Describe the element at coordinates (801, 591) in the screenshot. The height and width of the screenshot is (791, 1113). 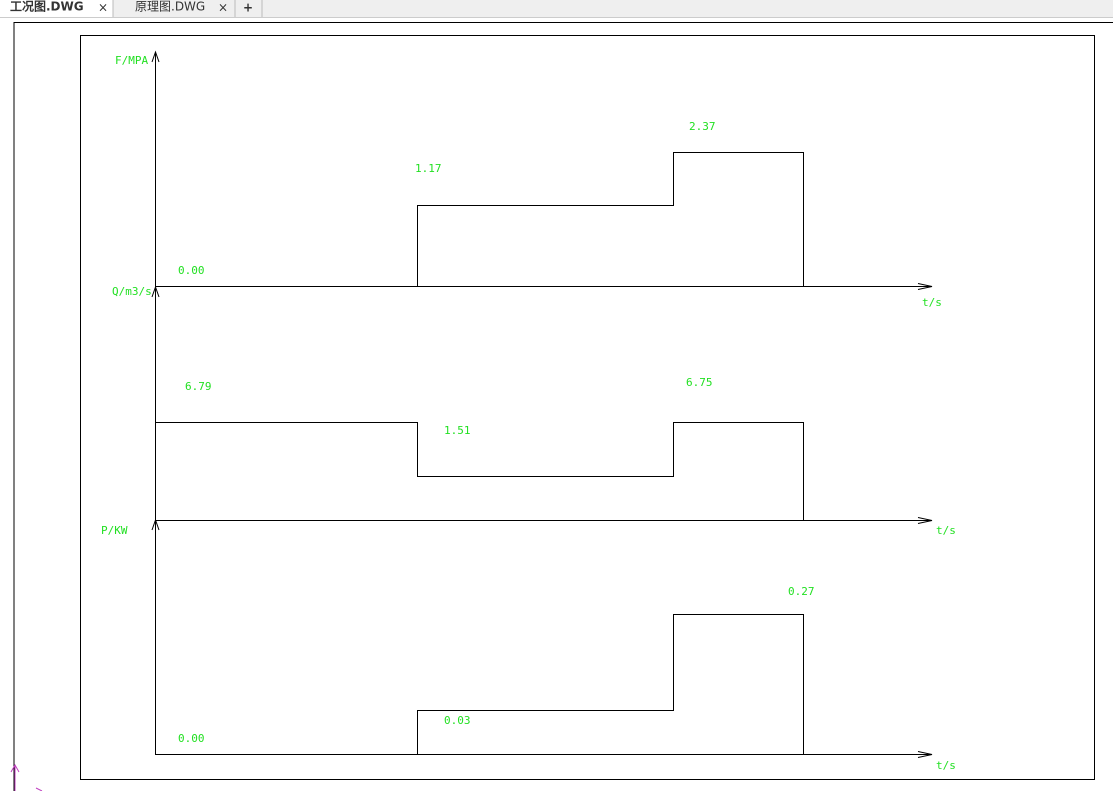
I see `value-label: 0.27` at that location.